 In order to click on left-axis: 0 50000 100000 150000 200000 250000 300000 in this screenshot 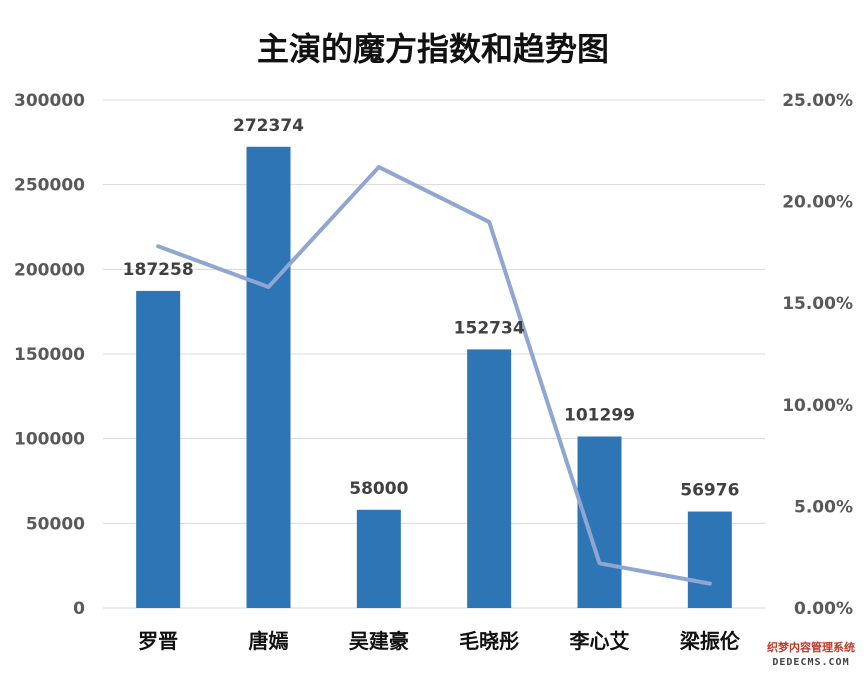, I will do `click(49, 355)`.